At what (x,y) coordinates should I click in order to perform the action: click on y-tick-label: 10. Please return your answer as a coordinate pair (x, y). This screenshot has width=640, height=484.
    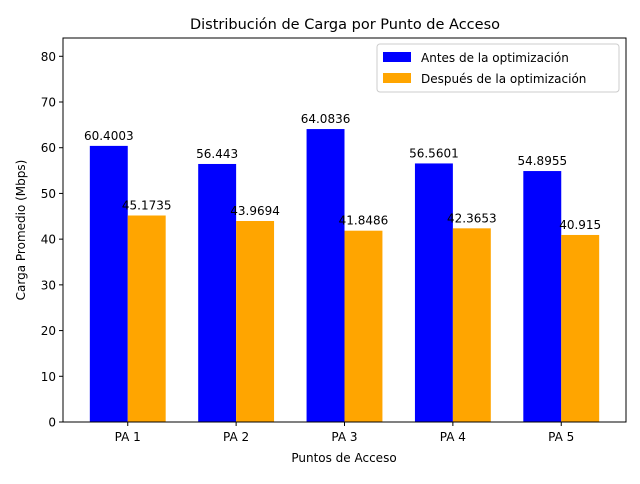
    Looking at the image, I should click on (48, 377).